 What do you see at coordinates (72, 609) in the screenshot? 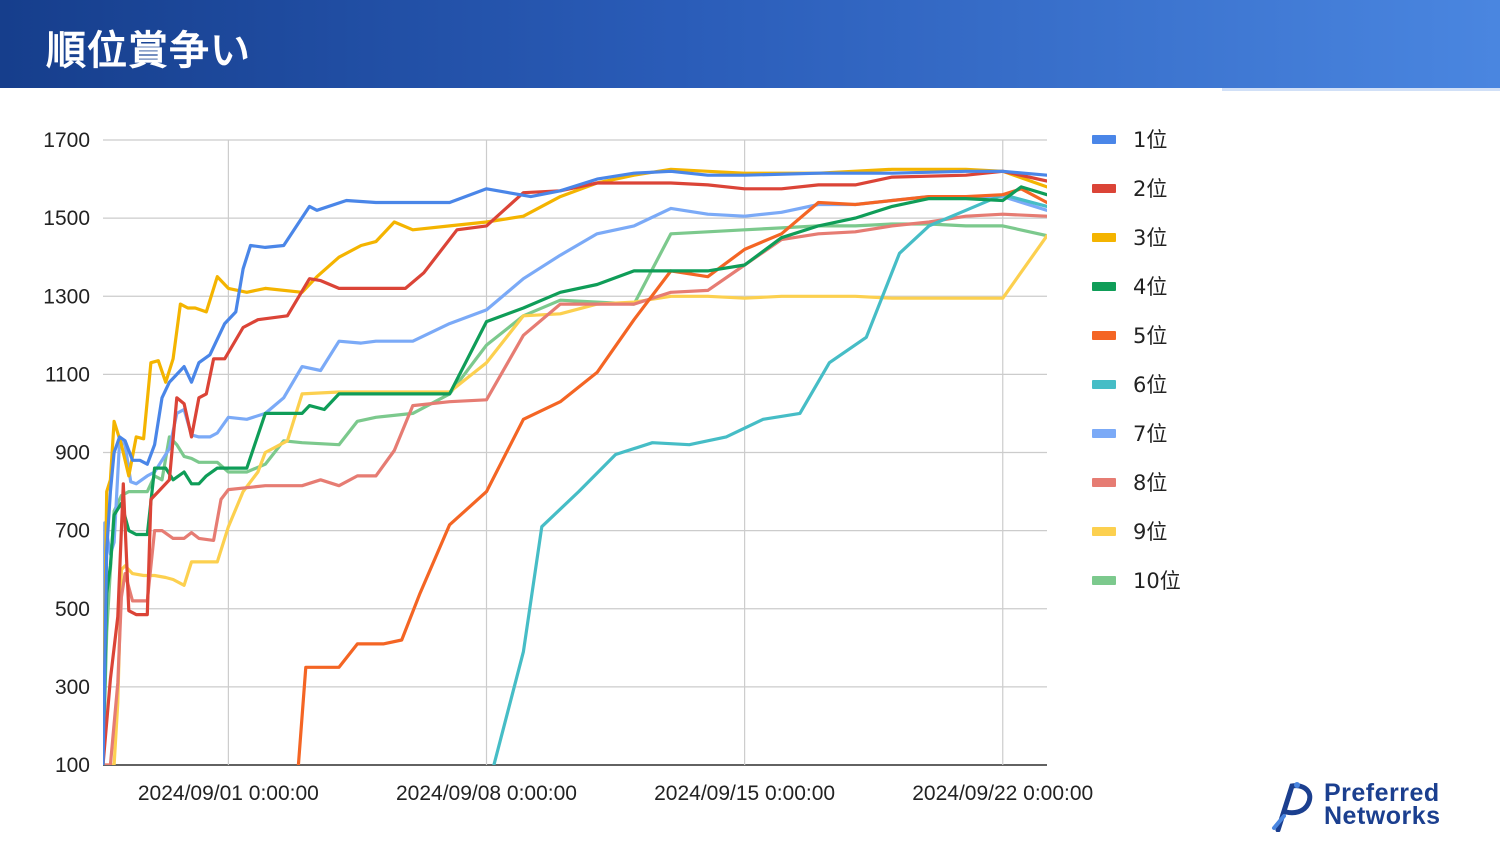
I see `y-tick-label: 500` at bounding box center [72, 609].